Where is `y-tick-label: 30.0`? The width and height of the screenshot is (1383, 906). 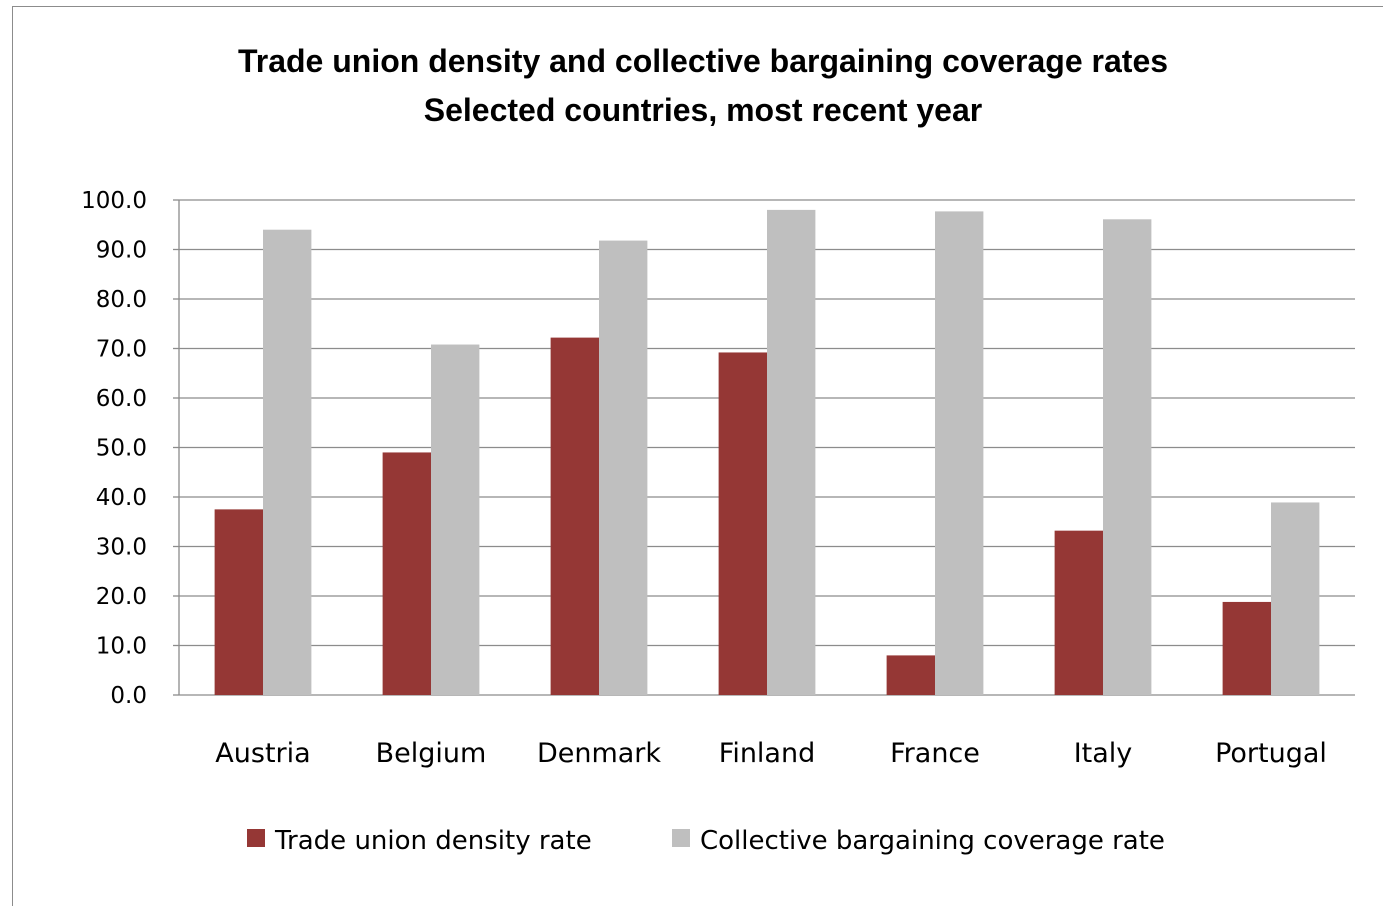 y-tick-label: 30.0 is located at coordinates (121, 548).